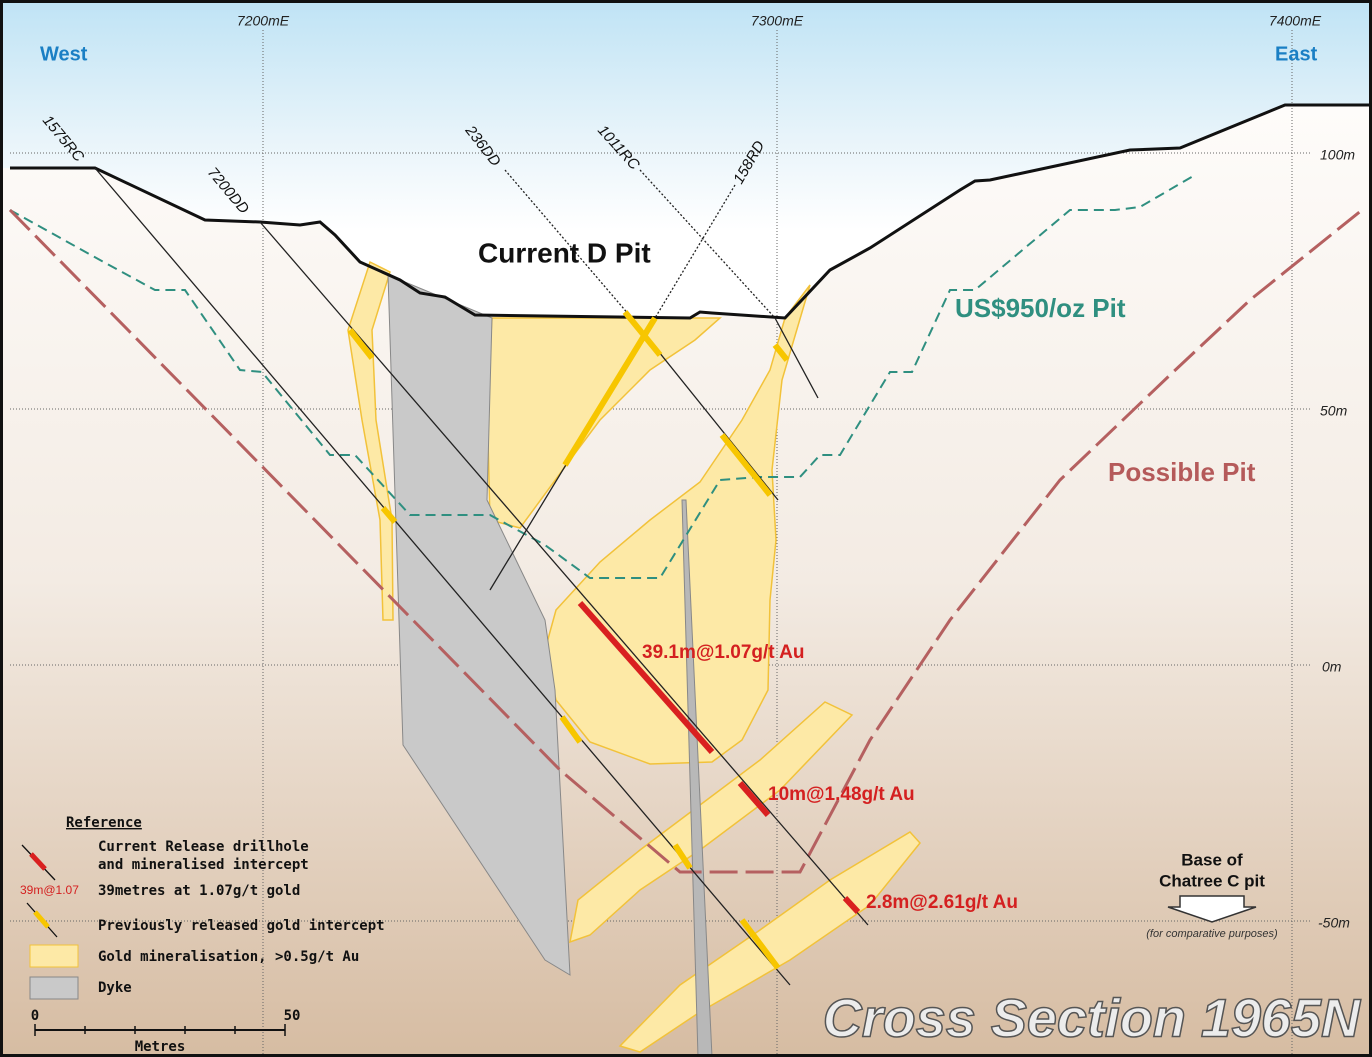 The width and height of the screenshot is (1372, 1057). I want to click on legend-label: Current Release drillhole, so click(203, 847).